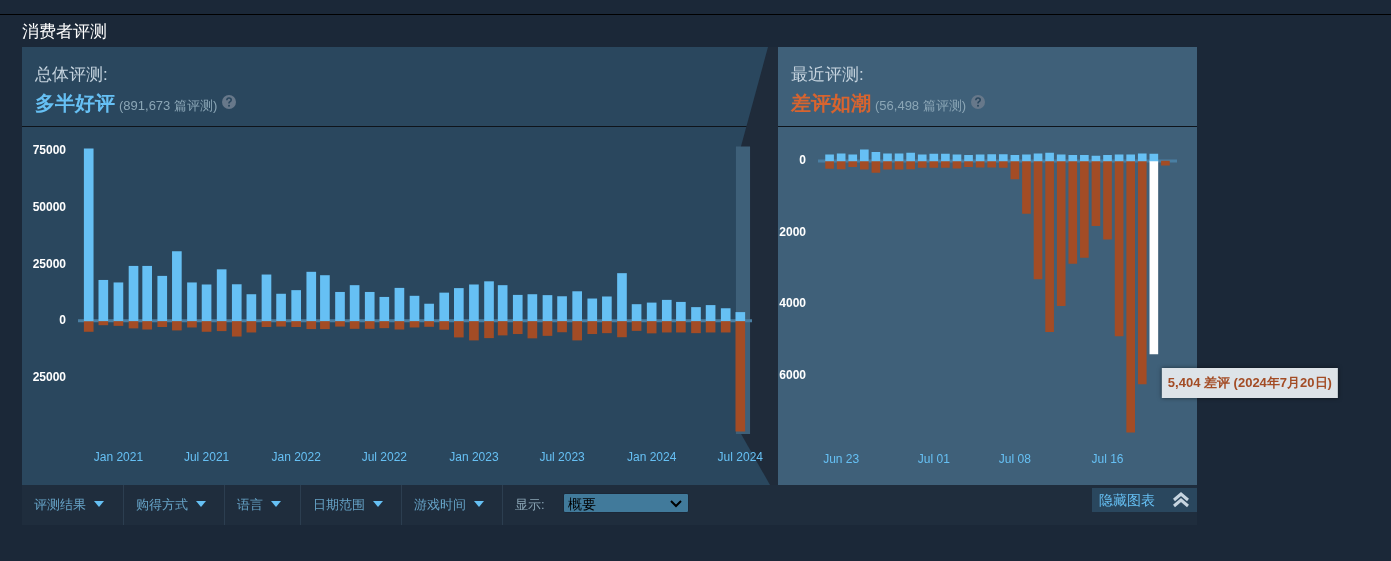 This screenshot has width=1391, height=561. Describe the element at coordinates (827, 75) in the screenshot. I see `chart-title: 最近评测:` at that location.